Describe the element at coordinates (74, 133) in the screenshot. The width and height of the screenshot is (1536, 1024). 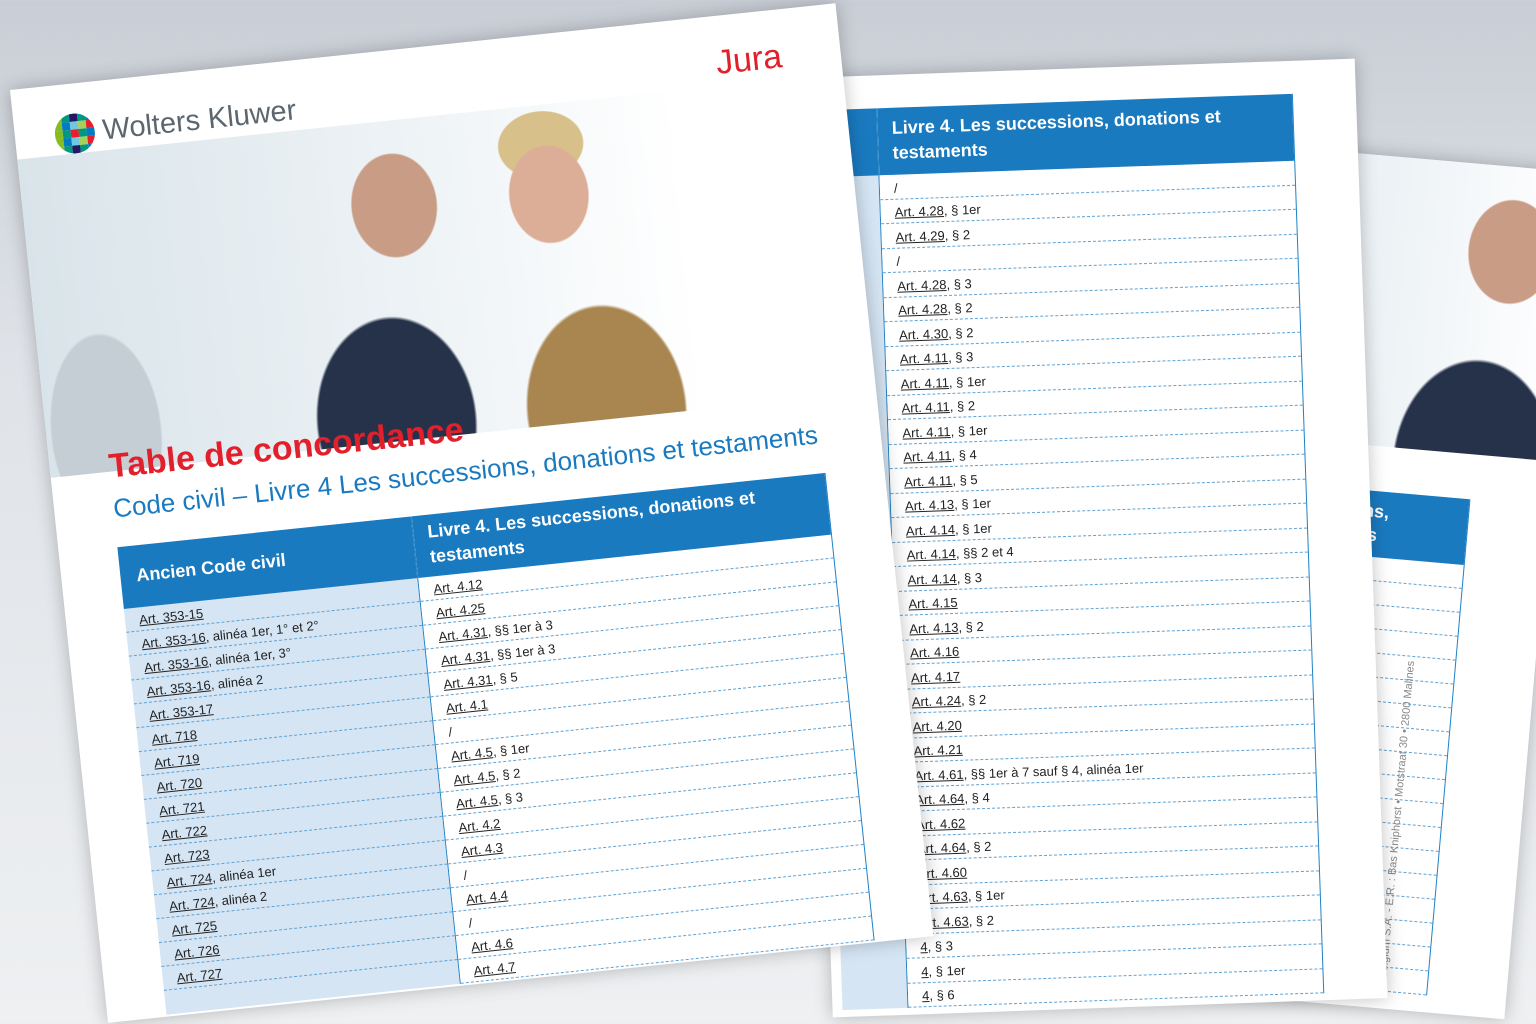
I see `logo-mosaic-icon` at that location.